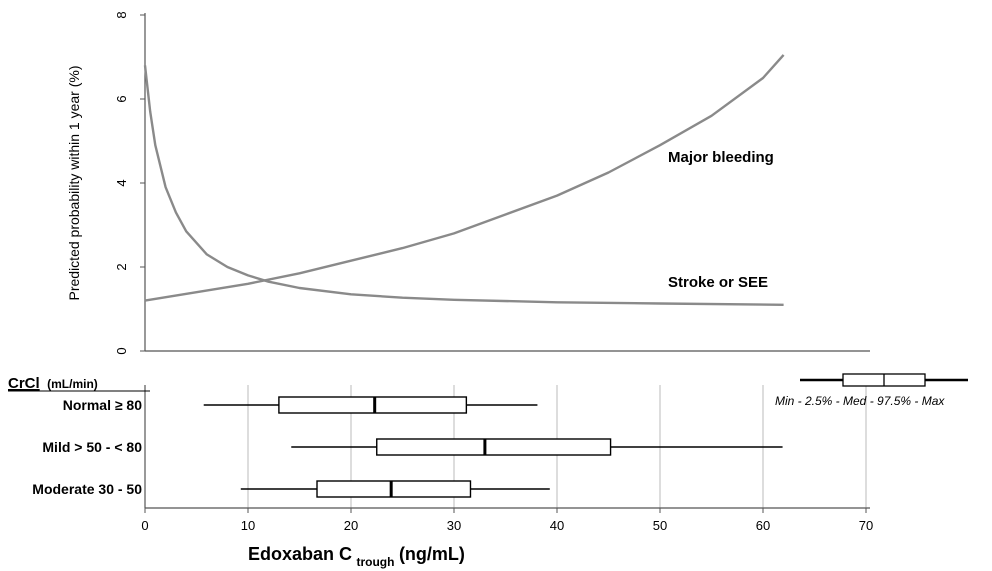 The height and width of the screenshot is (571, 992). Describe the element at coordinates (507, 520) in the screenshot. I see `bottom-x-ticks: 0 10 20 30 40 50 60 70` at that location.